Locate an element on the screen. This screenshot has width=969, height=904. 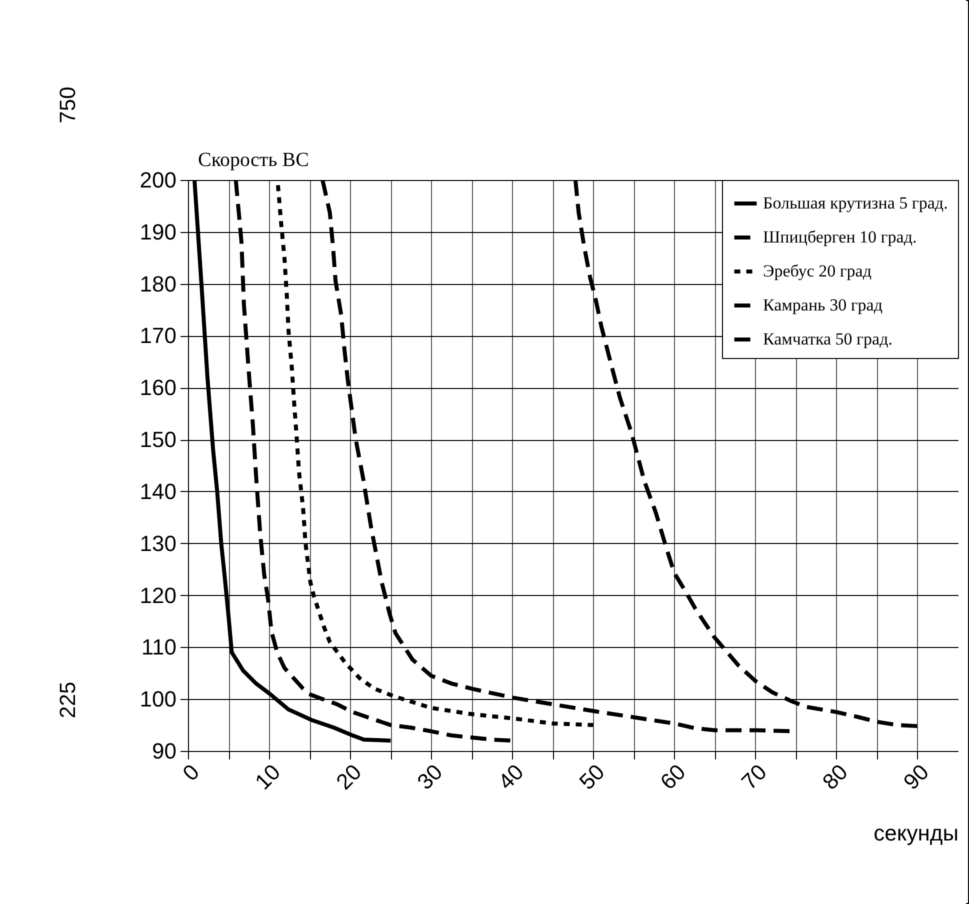
y-tick-label: 160 is located at coordinates (158, 387).